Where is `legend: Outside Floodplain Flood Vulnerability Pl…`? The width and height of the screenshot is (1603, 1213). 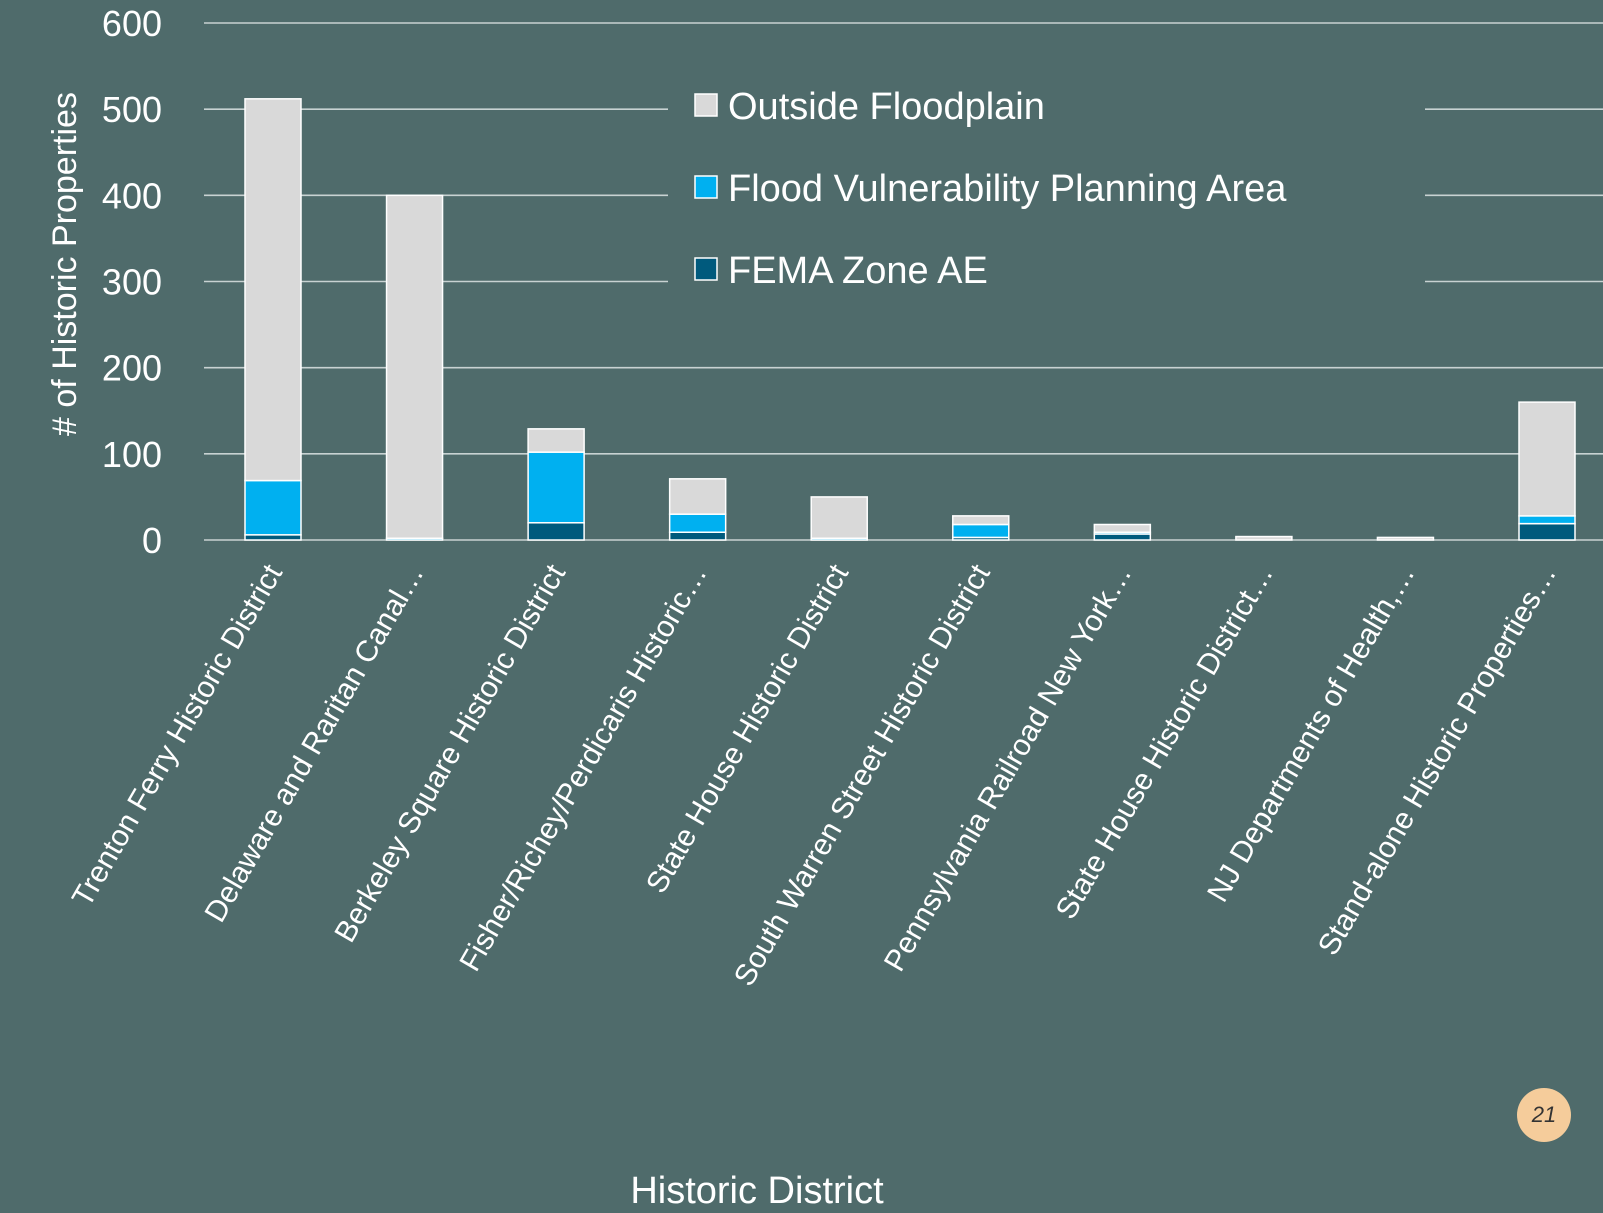 legend: Outside Floodplain Flood Vulnerability Pl… is located at coordinates (1046, 193).